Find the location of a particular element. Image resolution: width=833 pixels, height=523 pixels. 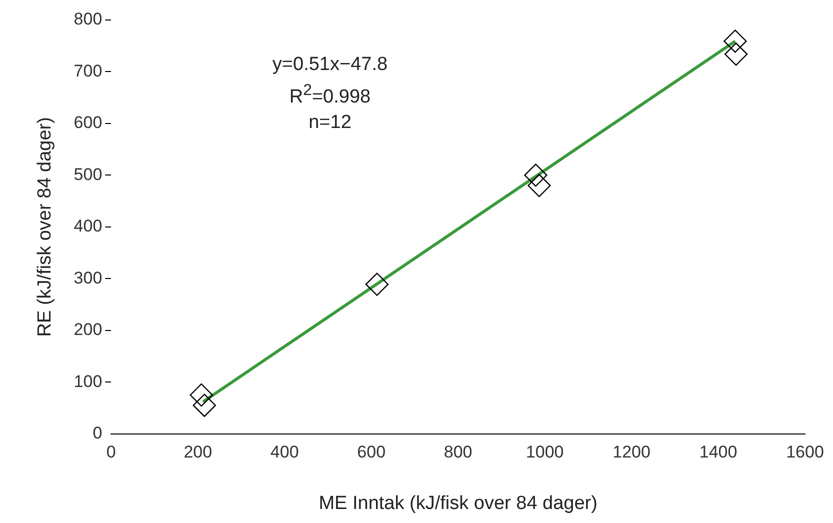

y-tick-label: 600 is located at coordinates (88, 122).